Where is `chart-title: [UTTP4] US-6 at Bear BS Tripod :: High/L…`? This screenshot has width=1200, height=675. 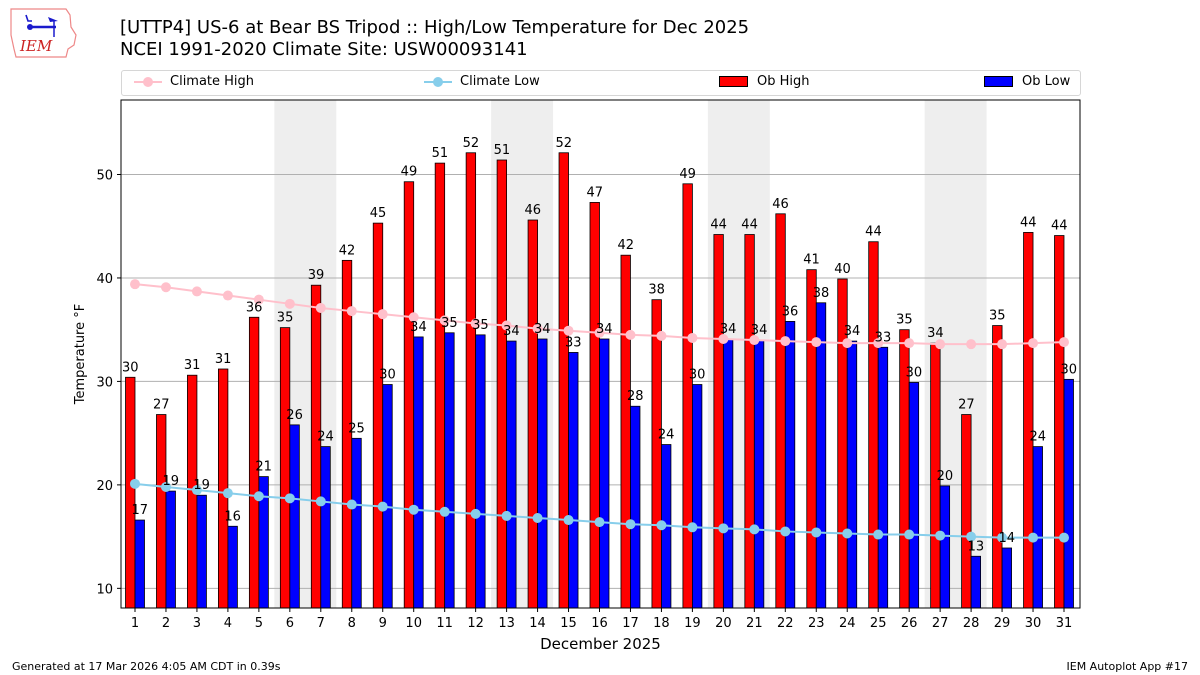 chart-title: [UTTP4] US-6 at Bear BS Tripod :: High/L… is located at coordinates (435, 27).